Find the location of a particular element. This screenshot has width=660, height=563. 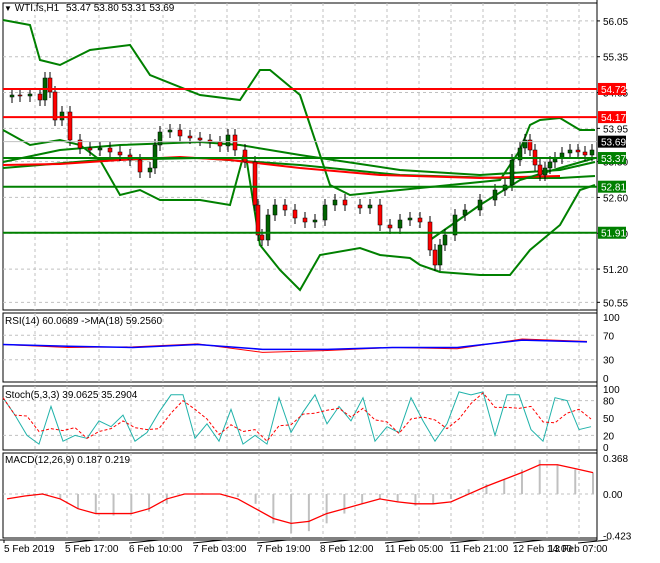

rsi-tick-label: 30 is located at coordinates (609, 361).